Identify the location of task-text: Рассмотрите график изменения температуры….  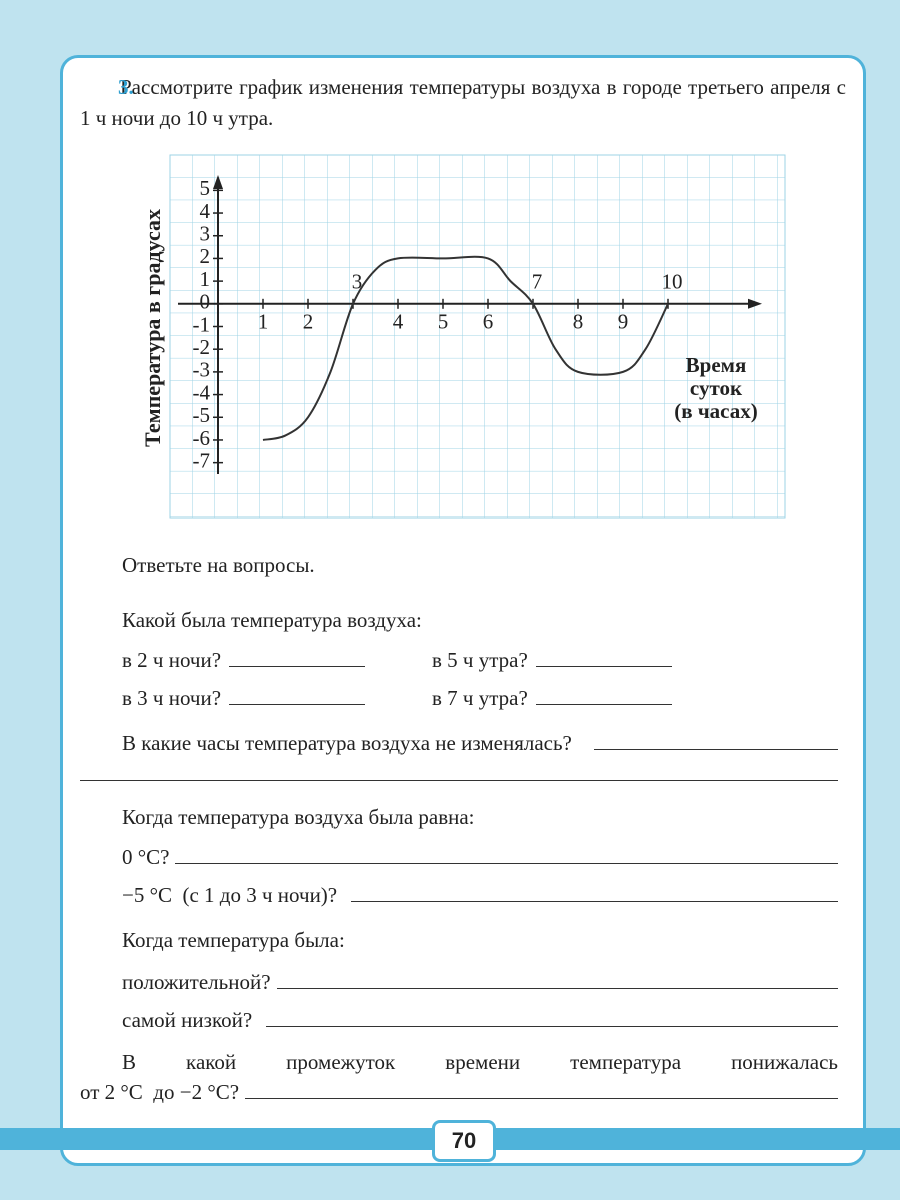
(463, 102).